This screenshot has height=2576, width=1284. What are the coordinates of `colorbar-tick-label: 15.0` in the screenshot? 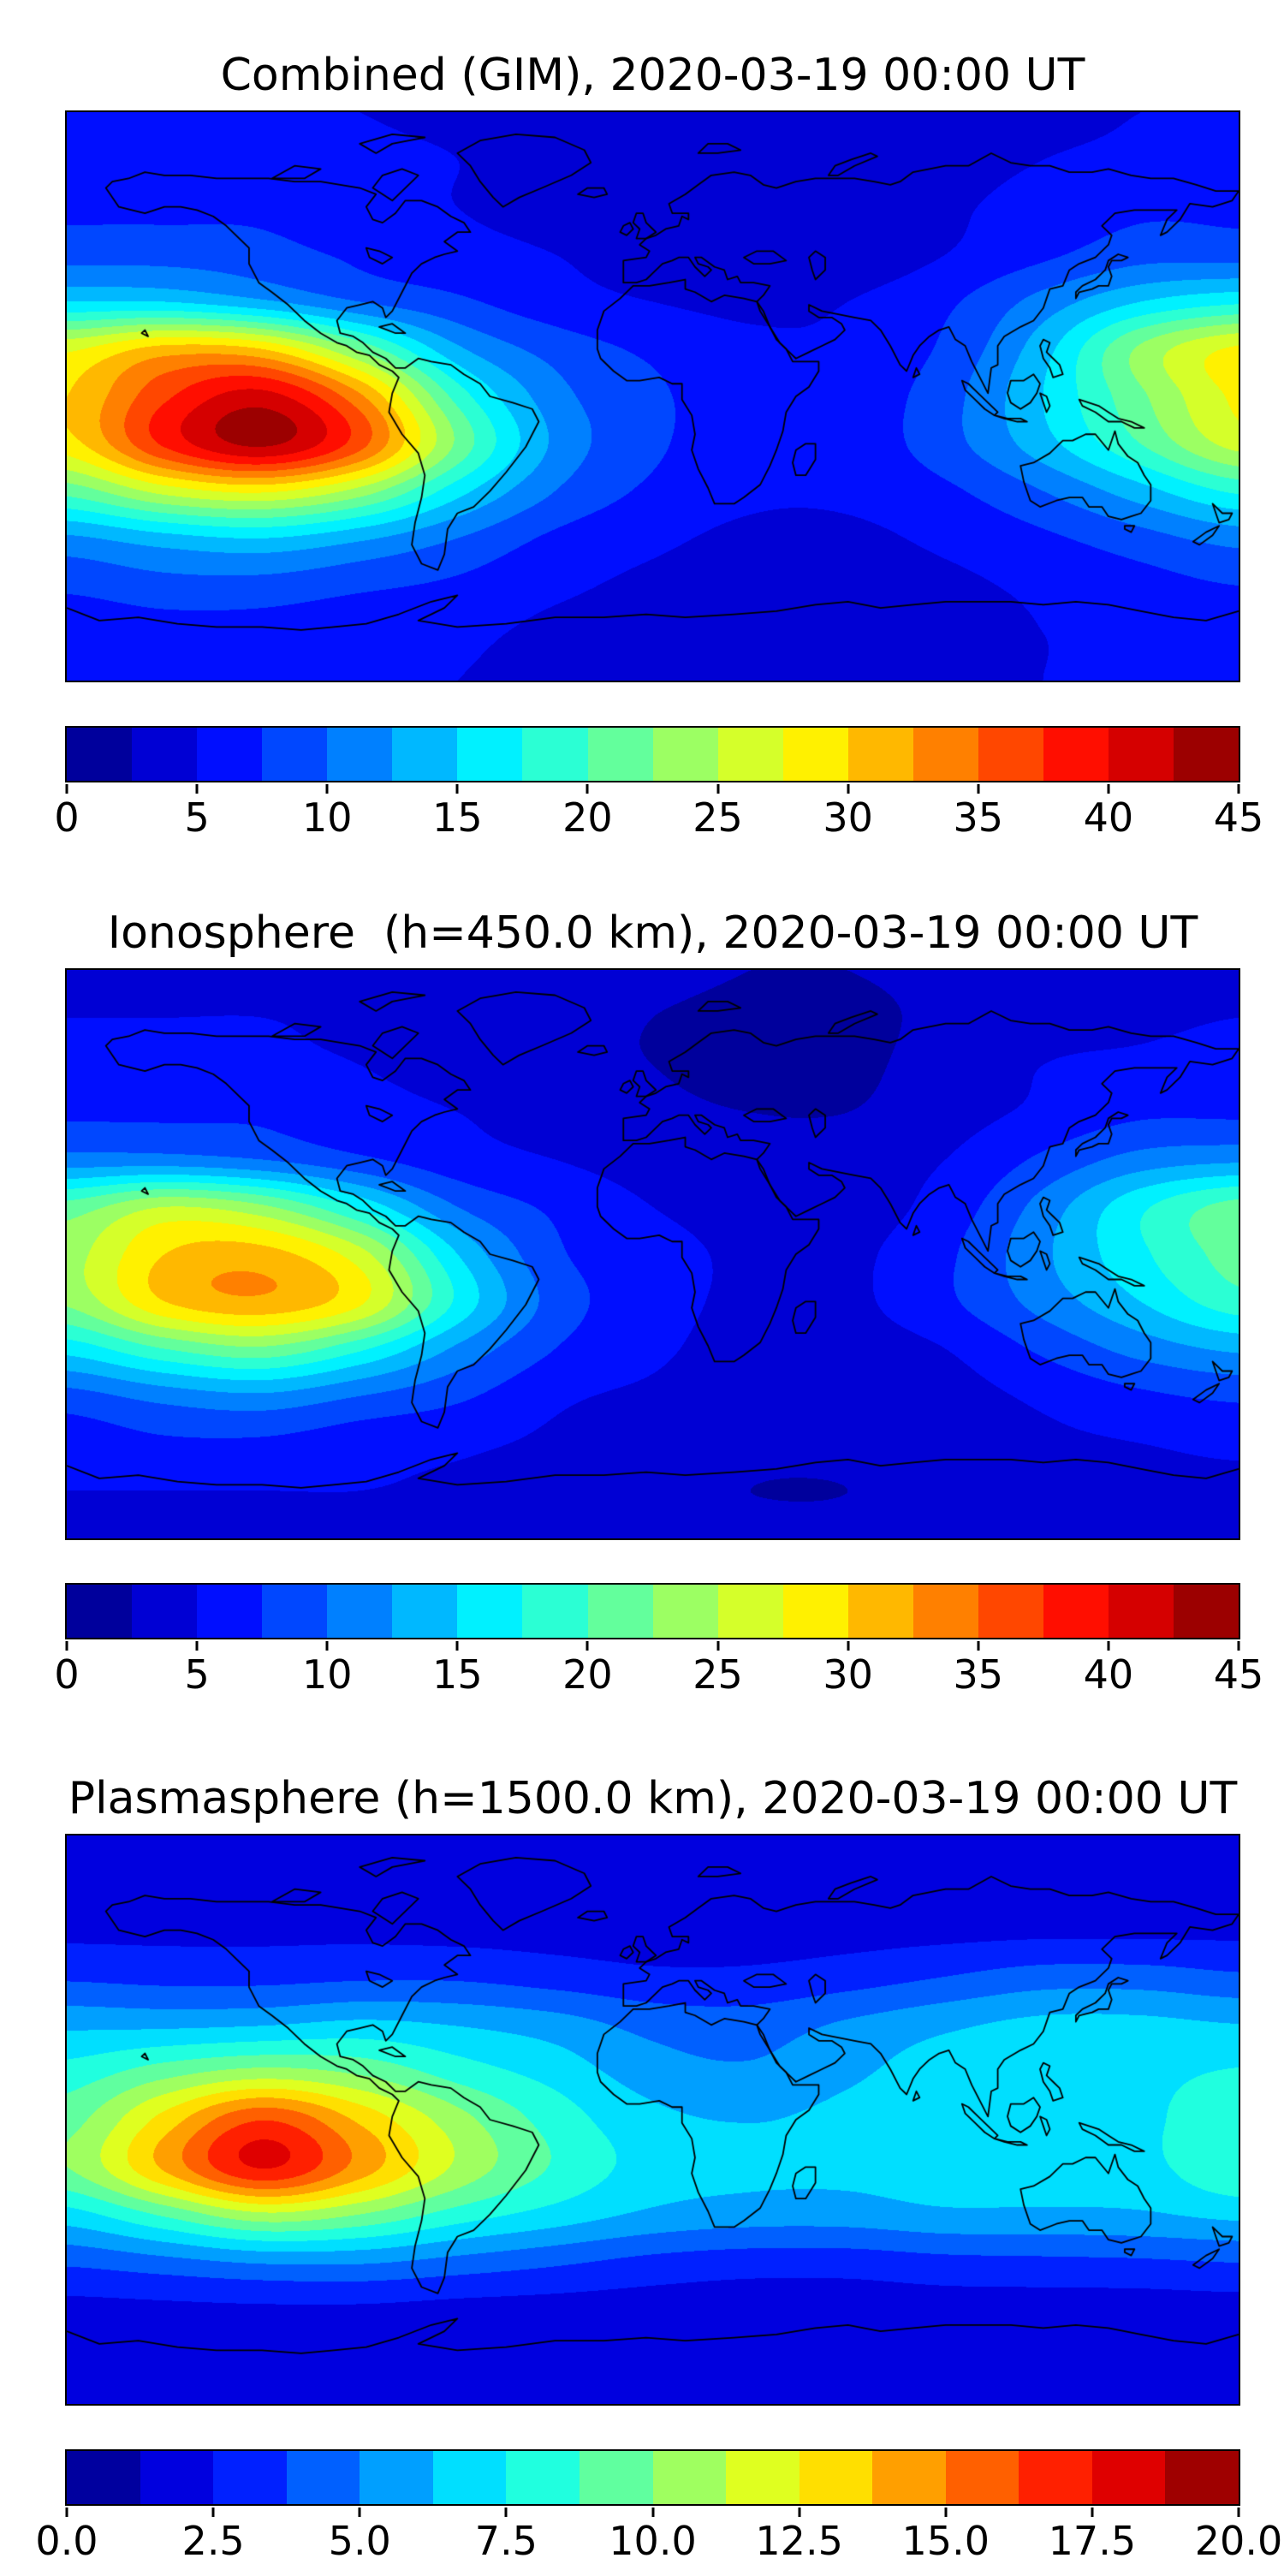 It's located at (945, 2541).